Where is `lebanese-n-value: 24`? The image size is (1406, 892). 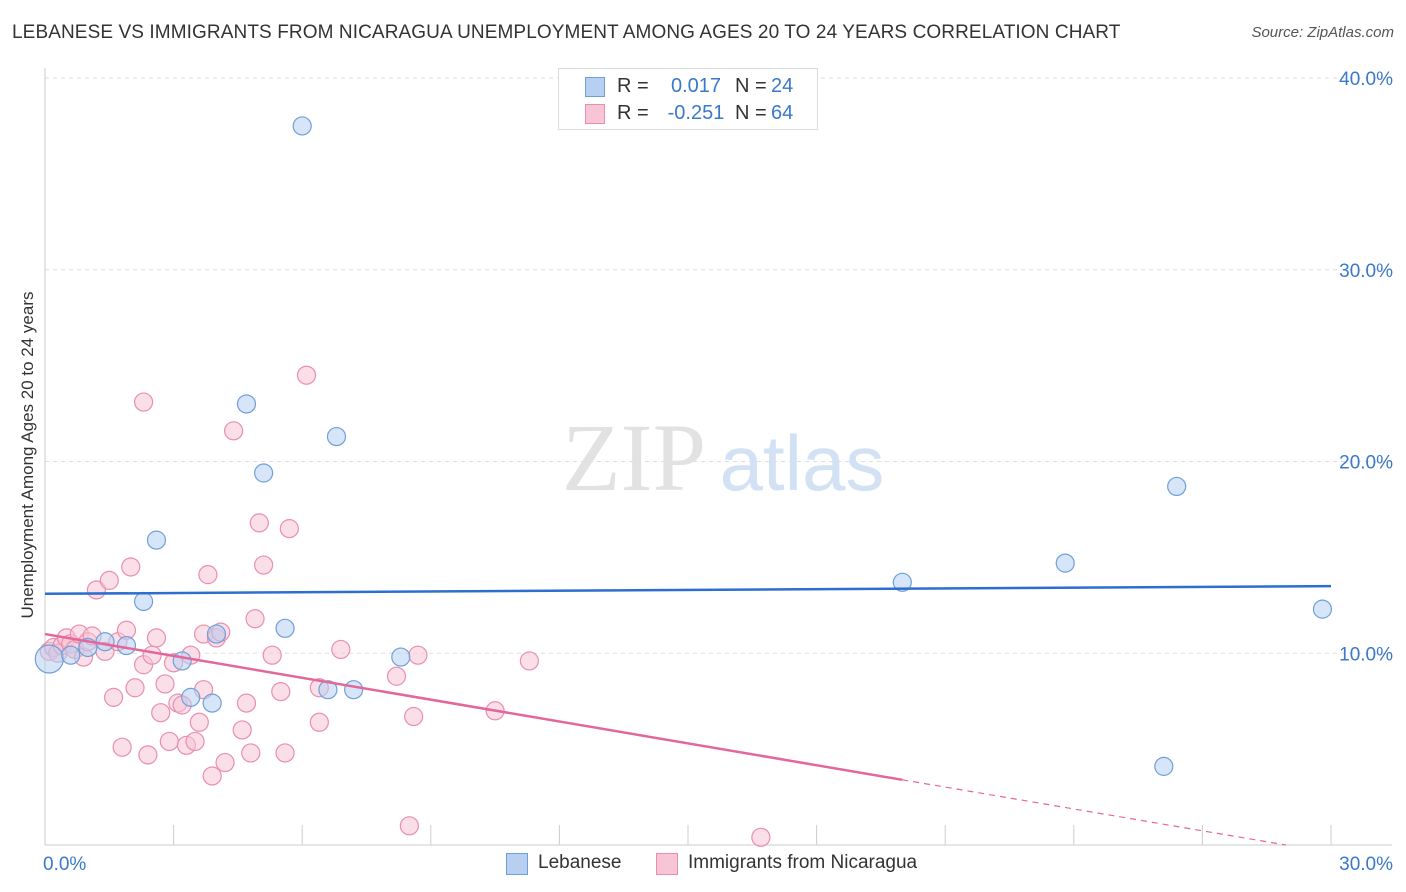
lebanese-n-value: 24 is located at coordinates (782, 86).